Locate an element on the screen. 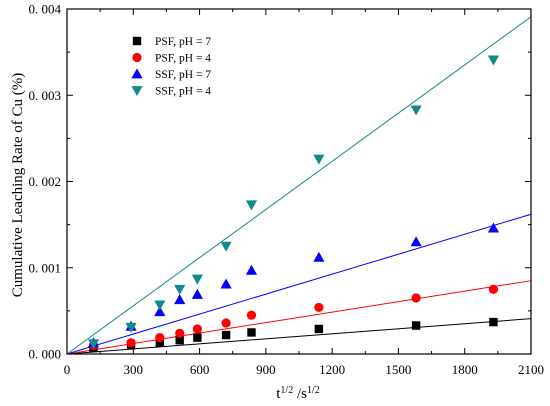 Image resolution: width=550 pixels, height=406 pixels. x-axis-label-sep: /s is located at coordinates (300, 394).